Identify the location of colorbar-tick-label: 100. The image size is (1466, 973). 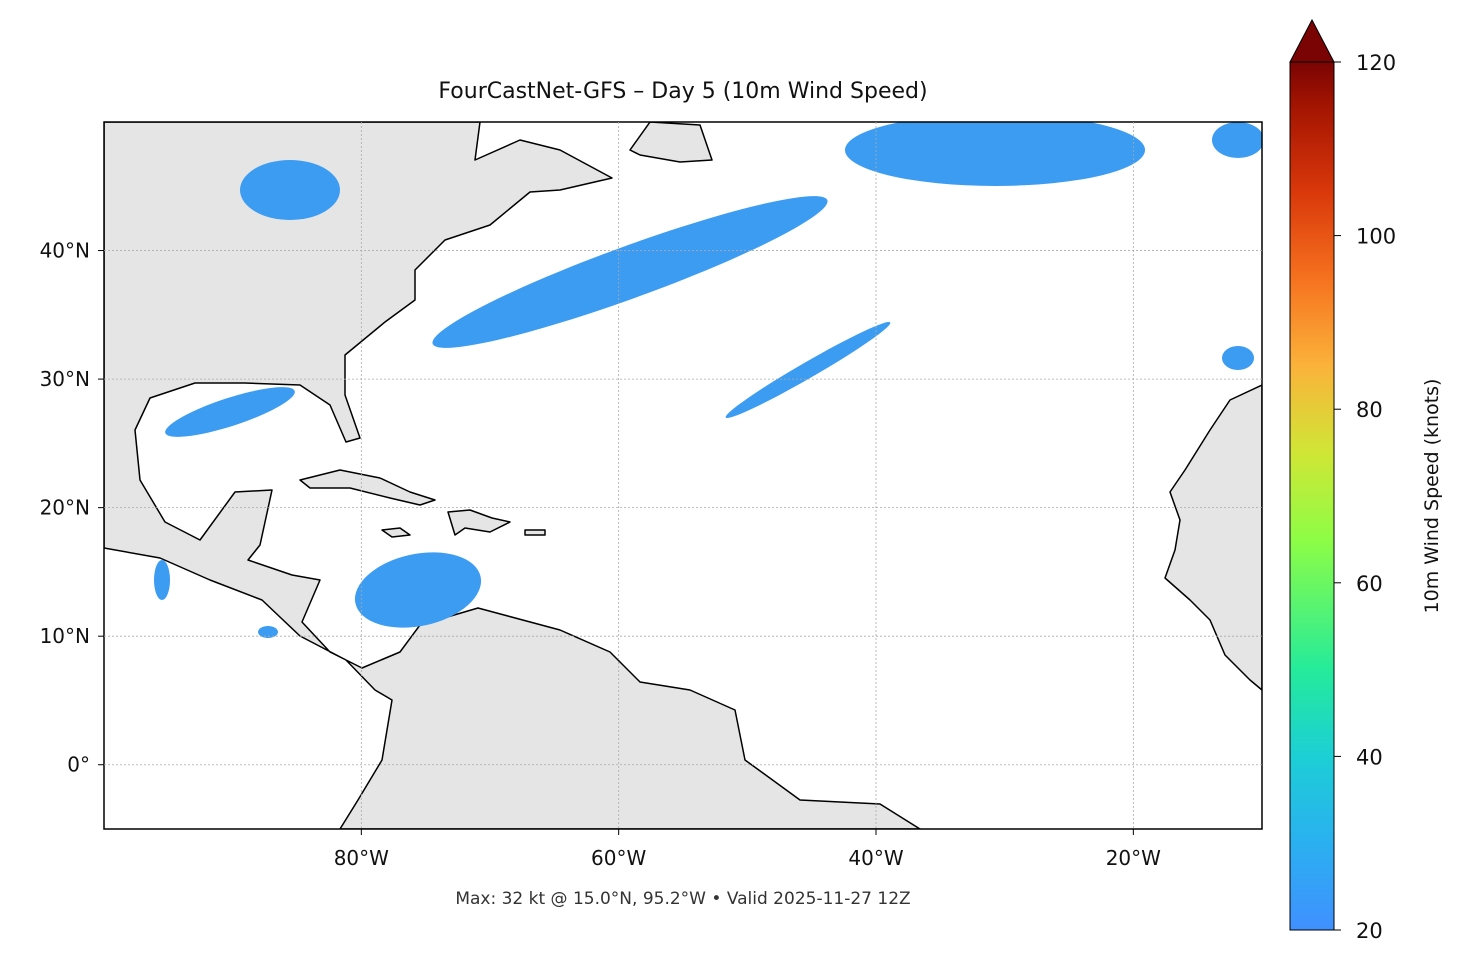
(1376, 237).